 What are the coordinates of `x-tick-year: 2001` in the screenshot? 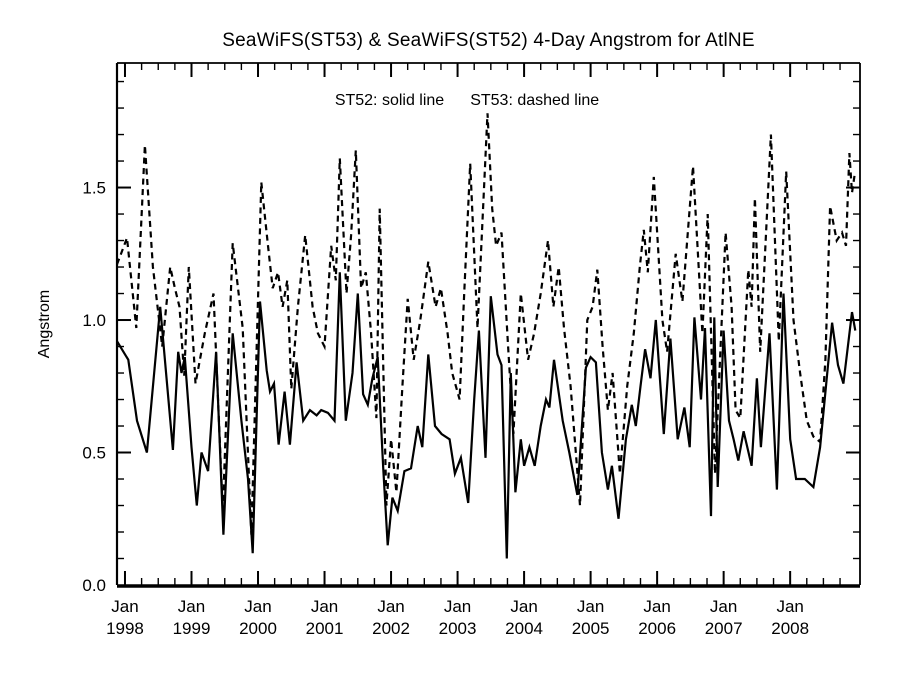 It's located at (325, 628).